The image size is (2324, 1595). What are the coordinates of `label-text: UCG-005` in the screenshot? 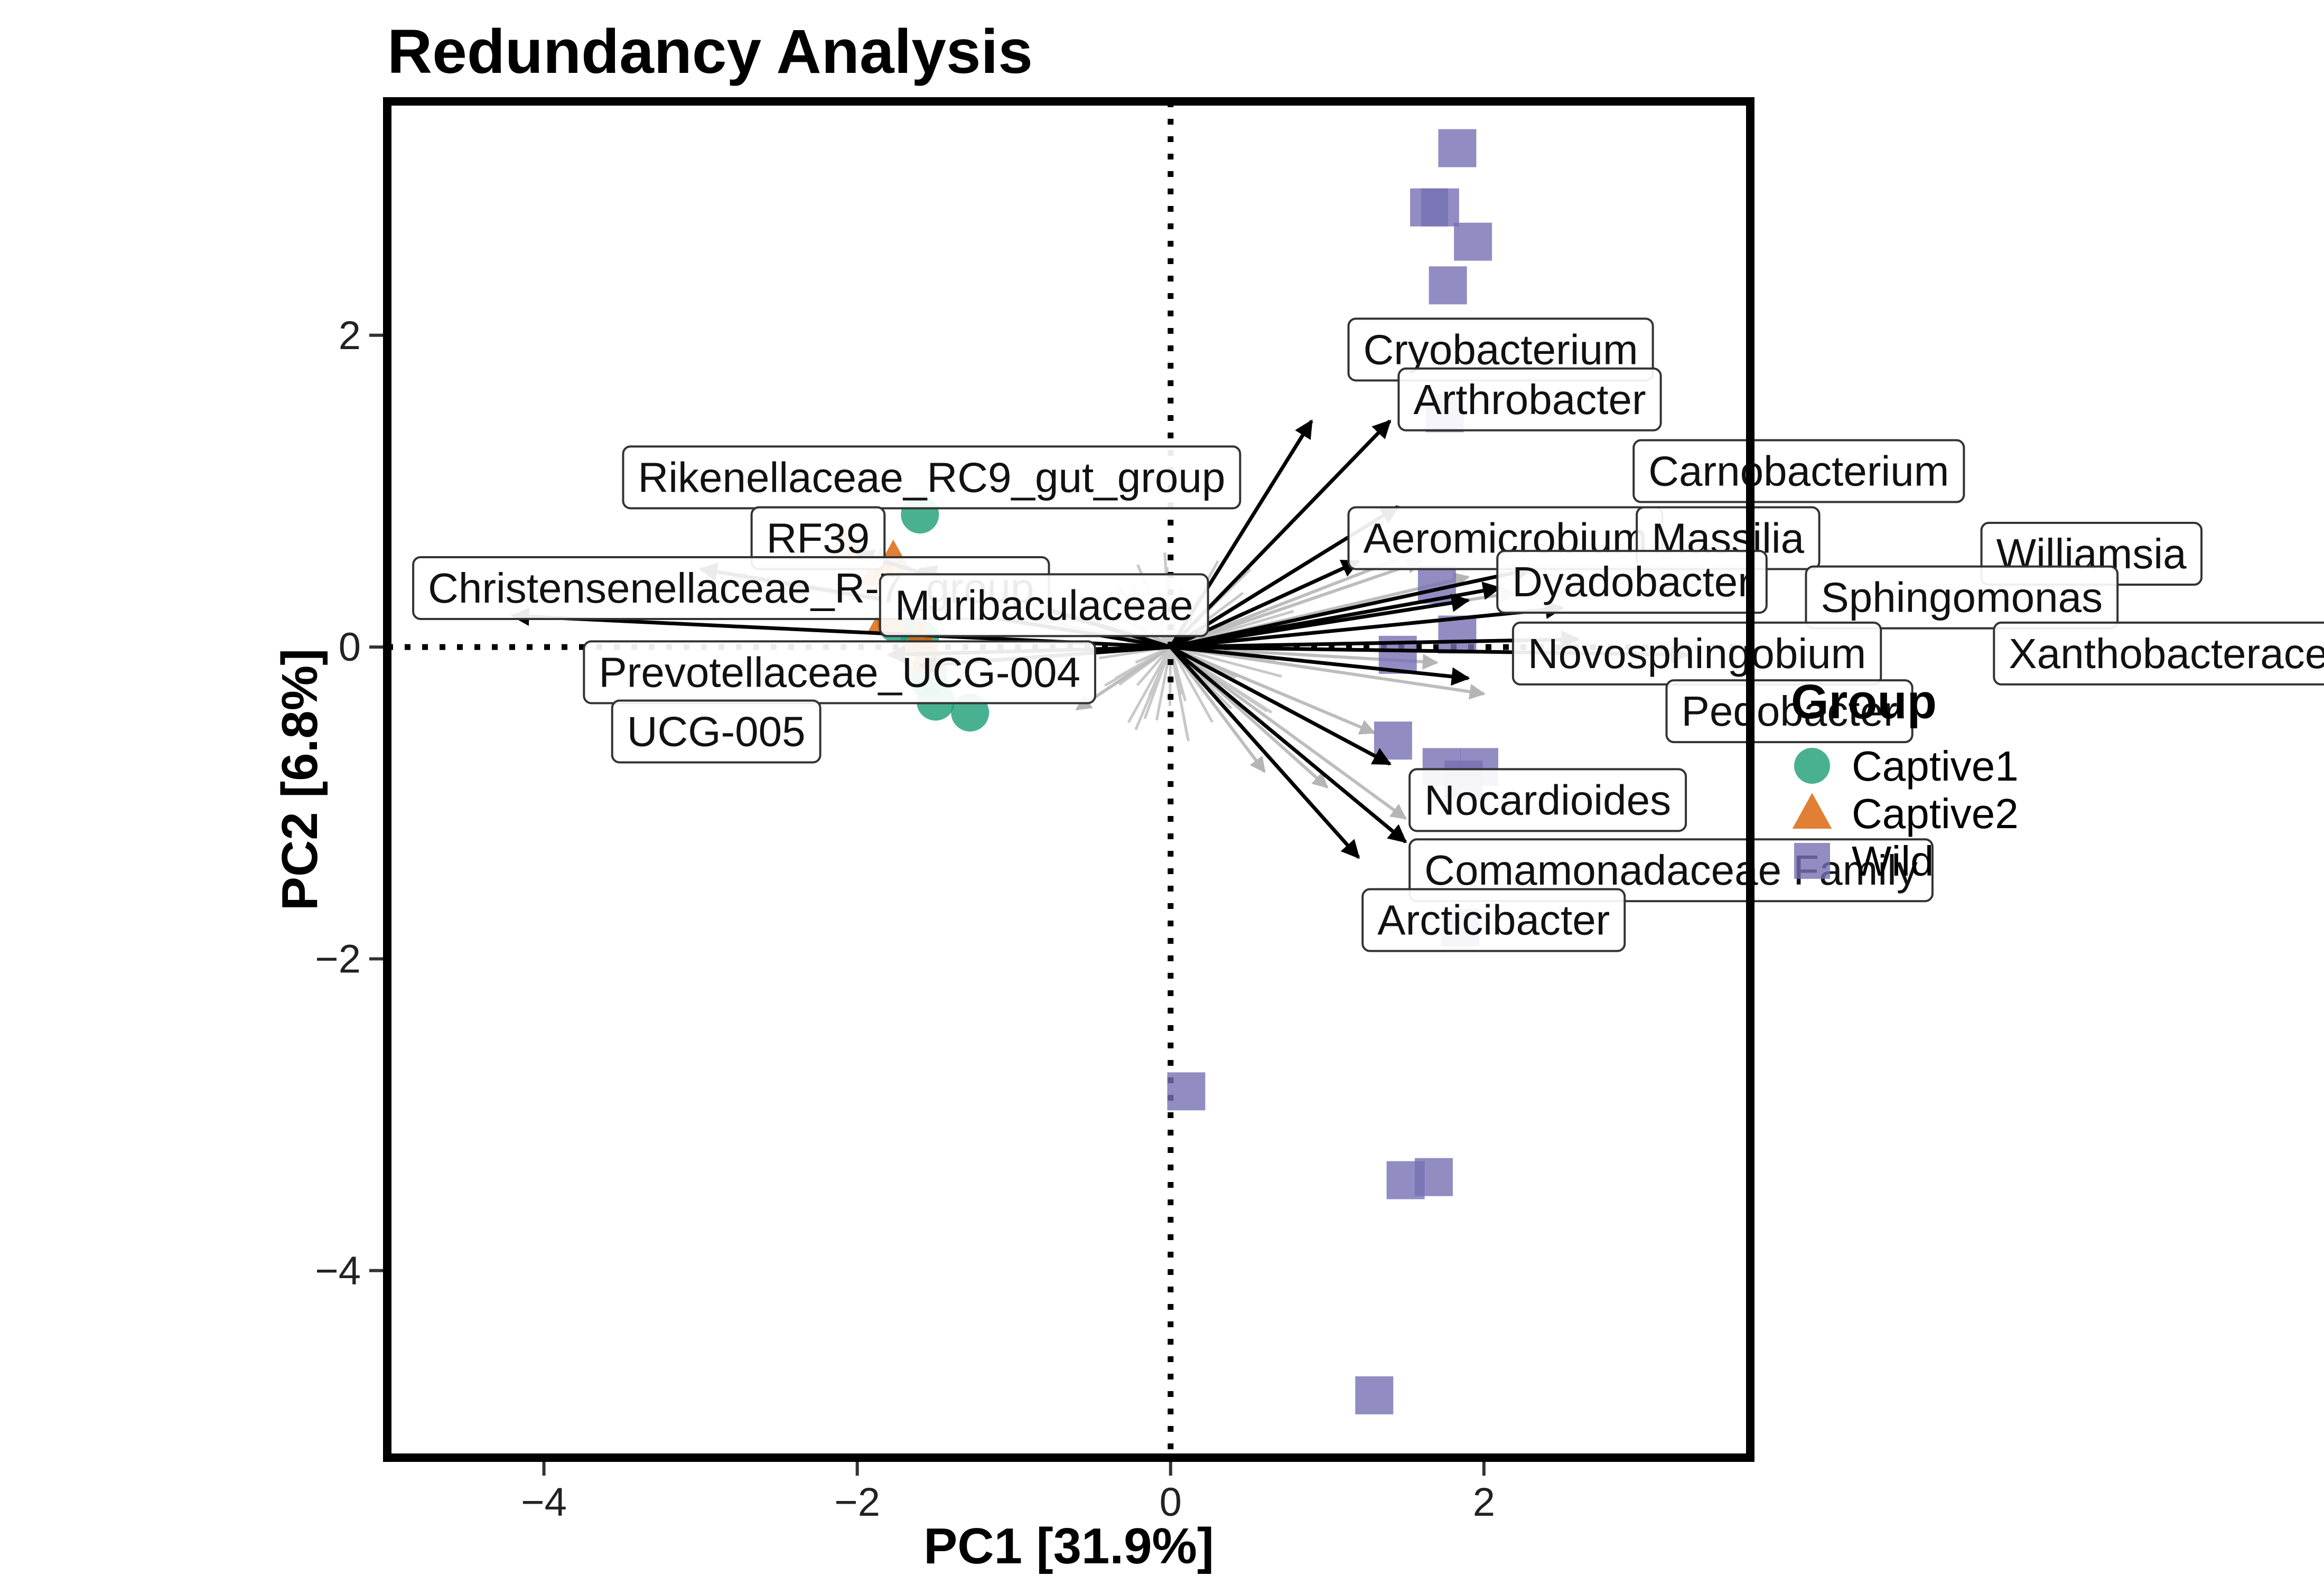 It's located at (716, 731).